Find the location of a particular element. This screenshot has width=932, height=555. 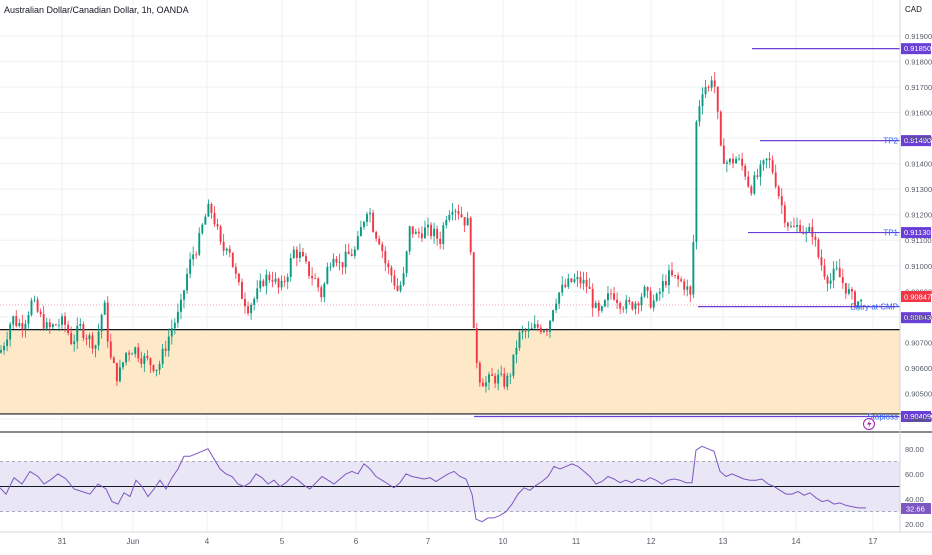

rsi-value-text: 32.66 is located at coordinates (915, 509).